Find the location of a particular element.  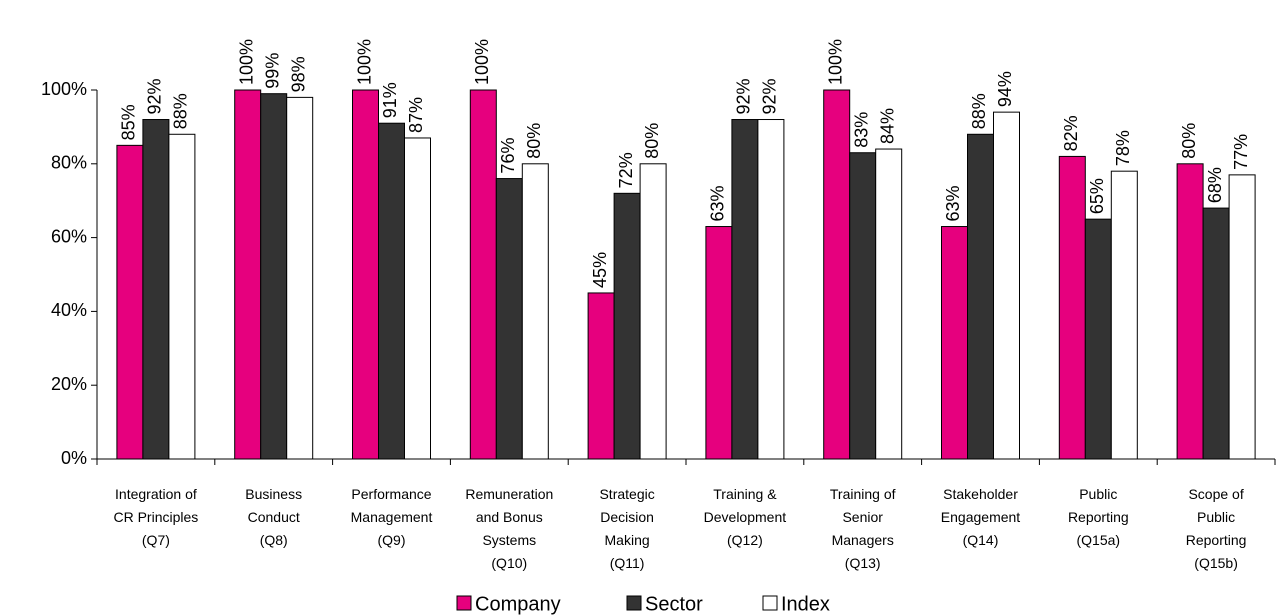

y-tick-label: 80% is located at coordinates (69, 163).